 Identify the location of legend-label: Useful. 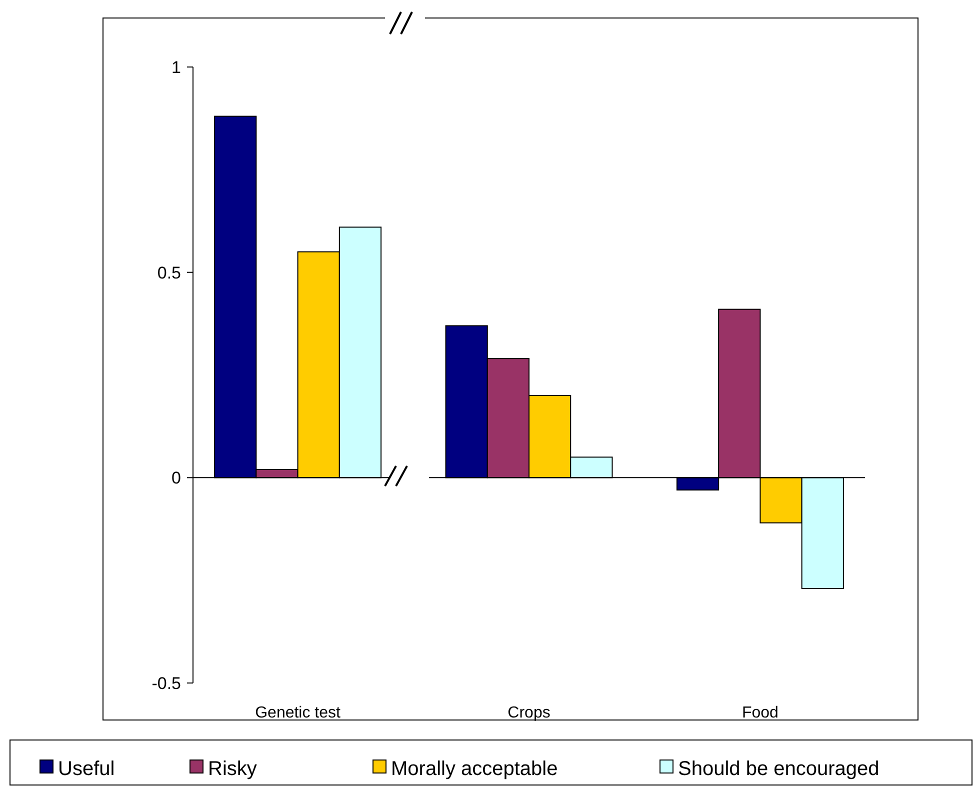
(86, 769).